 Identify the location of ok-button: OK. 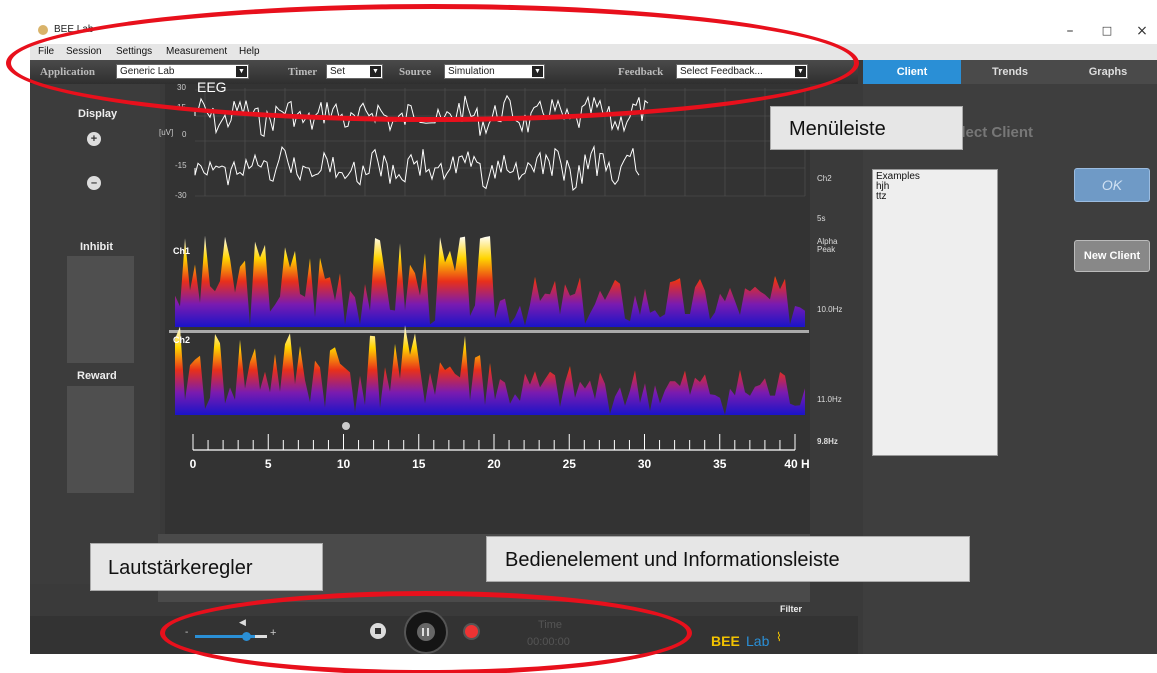
(1112, 185).